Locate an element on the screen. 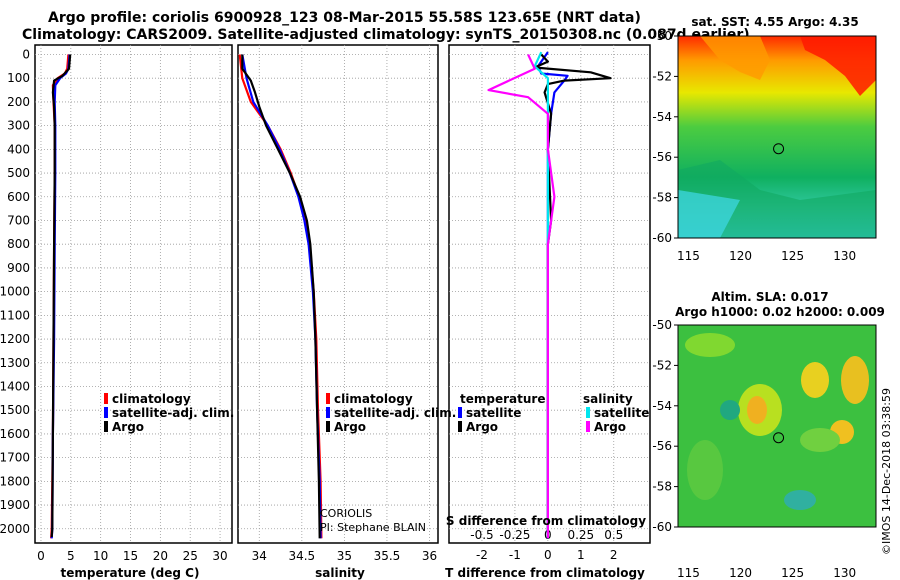 This screenshot has width=900, height=580. depth-tick-label: 800 is located at coordinates (18, 244).